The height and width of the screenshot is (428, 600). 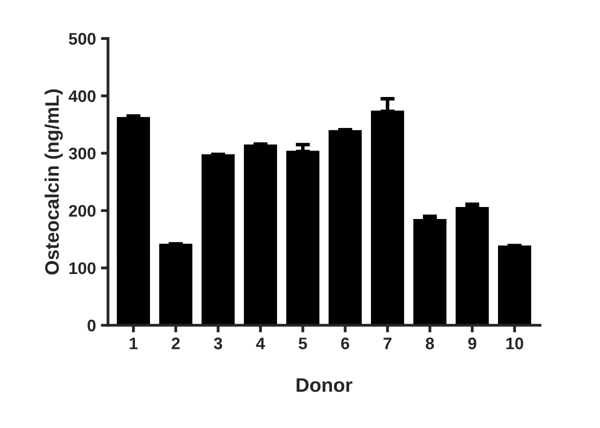 I want to click on x-tick-label: 5, so click(x=302, y=344).